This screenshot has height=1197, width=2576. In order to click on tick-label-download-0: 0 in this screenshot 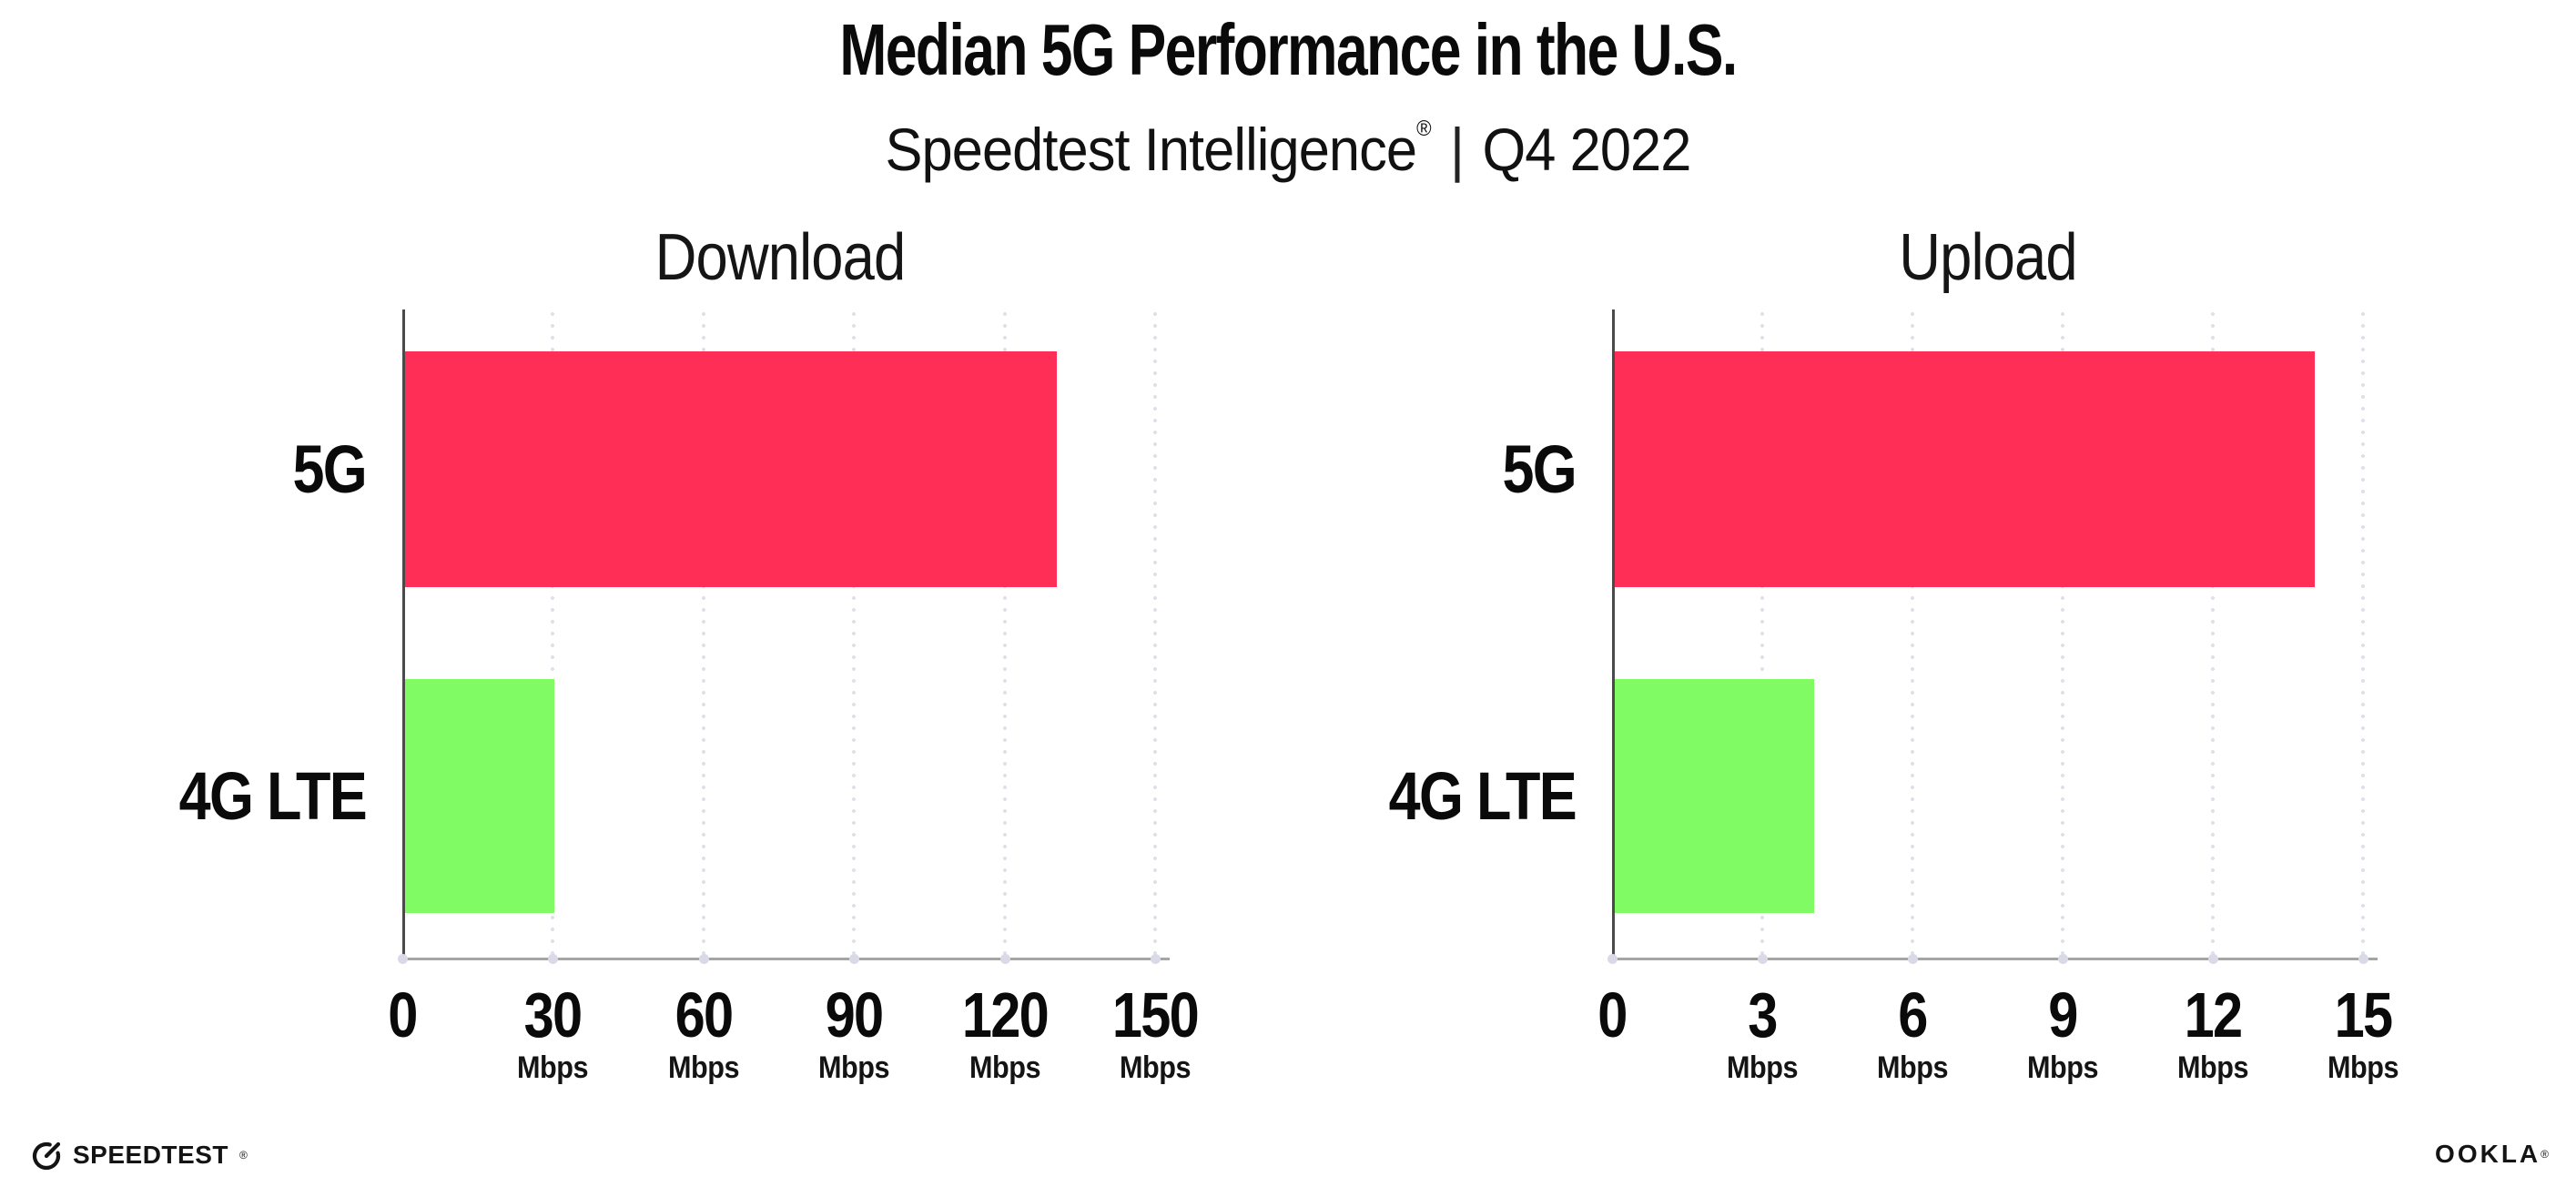, I will do `click(403, 1015)`.